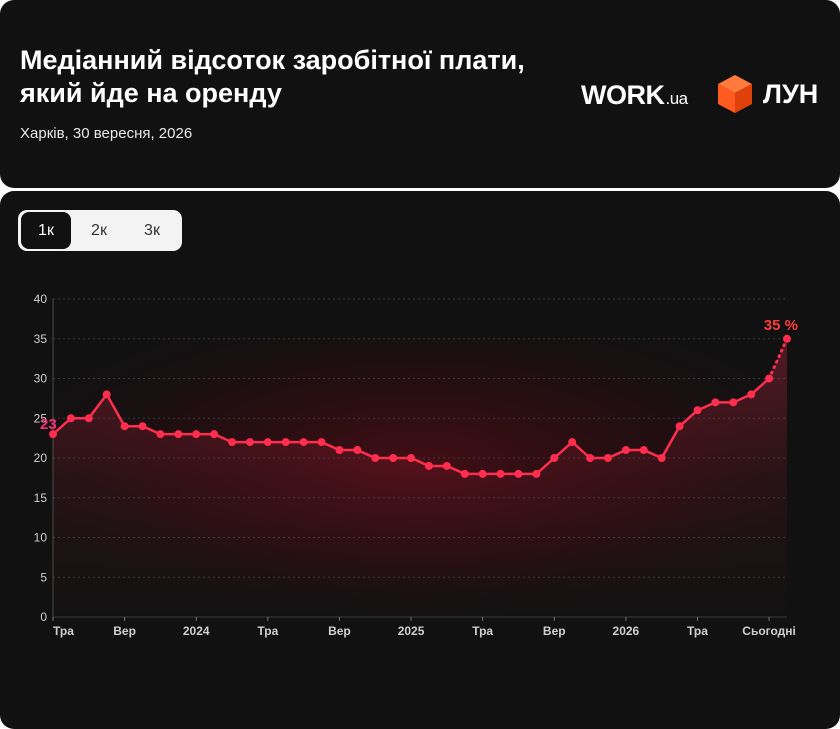  I want to click on start-value-label: 23, so click(48, 424).